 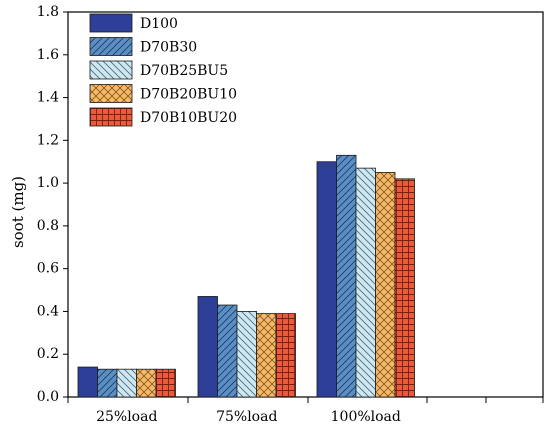 What do you see at coordinates (48, 311) in the screenshot?
I see `y-tick-label: 0.4` at bounding box center [48, 311].